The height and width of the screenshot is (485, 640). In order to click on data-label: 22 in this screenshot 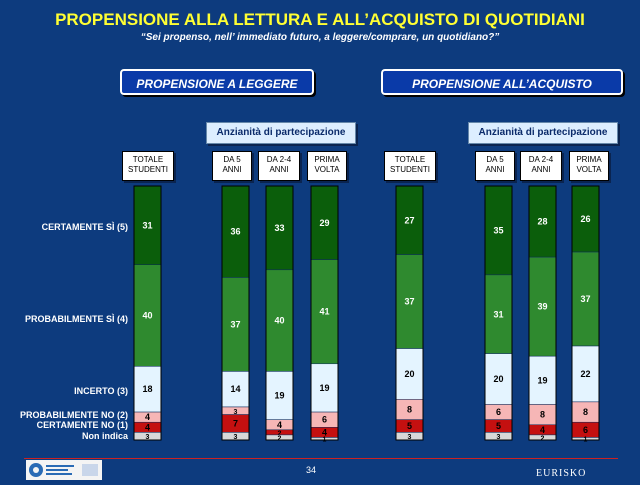, I will do `click(585, 374)`.